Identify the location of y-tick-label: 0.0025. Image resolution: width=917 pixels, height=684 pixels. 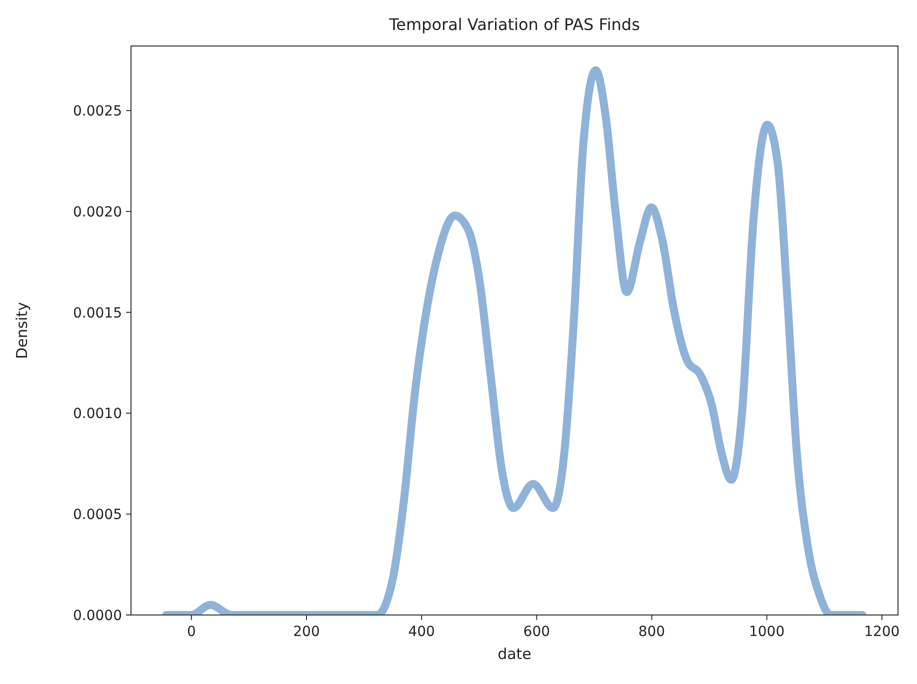
(97, 112).